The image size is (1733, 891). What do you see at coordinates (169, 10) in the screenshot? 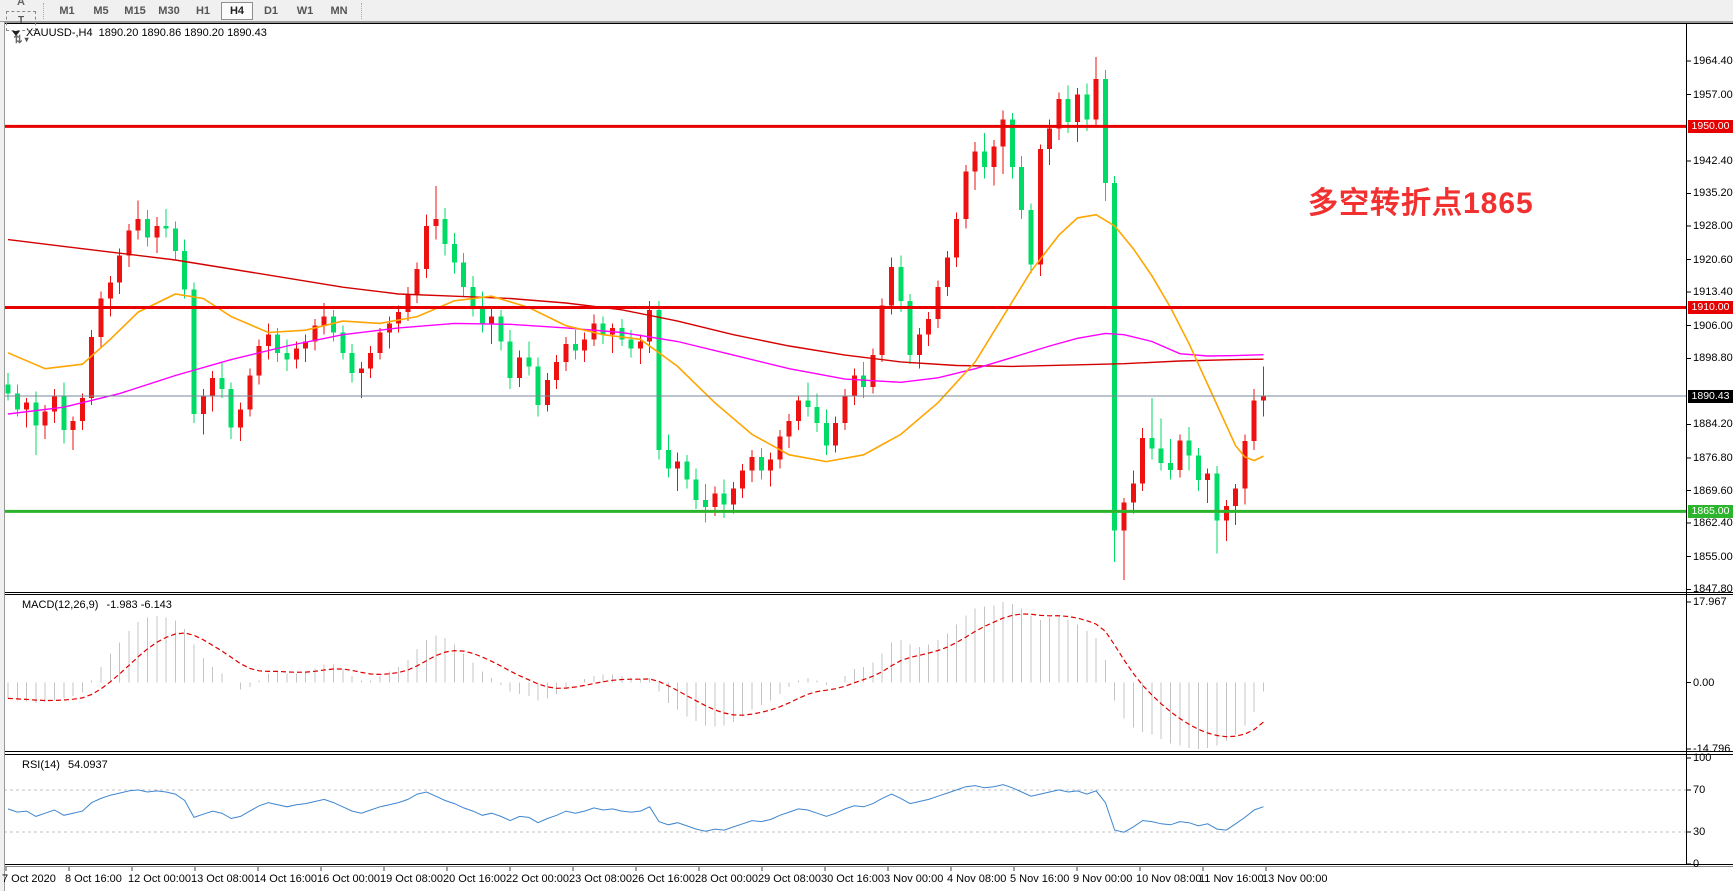
I see `timeframe-button-m30: M30` at bounding box center [169, 10].